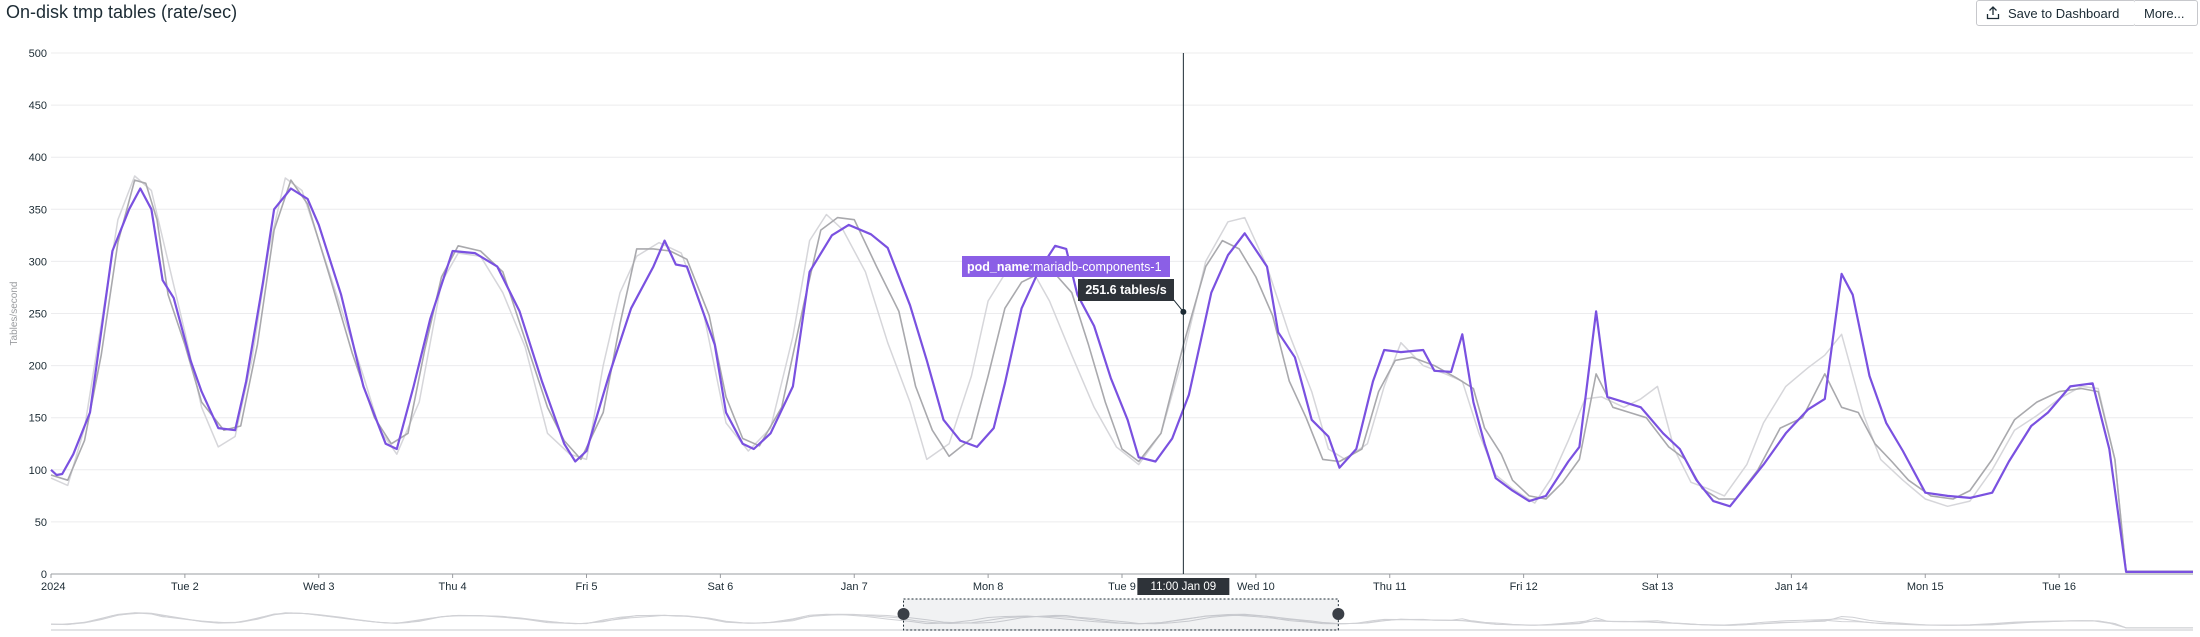 This screenshot has width=2200, height=637. Describe the element at coordinates (721, 587) in the screenshot. I see `x-tick-label: Sat 6` at that location.